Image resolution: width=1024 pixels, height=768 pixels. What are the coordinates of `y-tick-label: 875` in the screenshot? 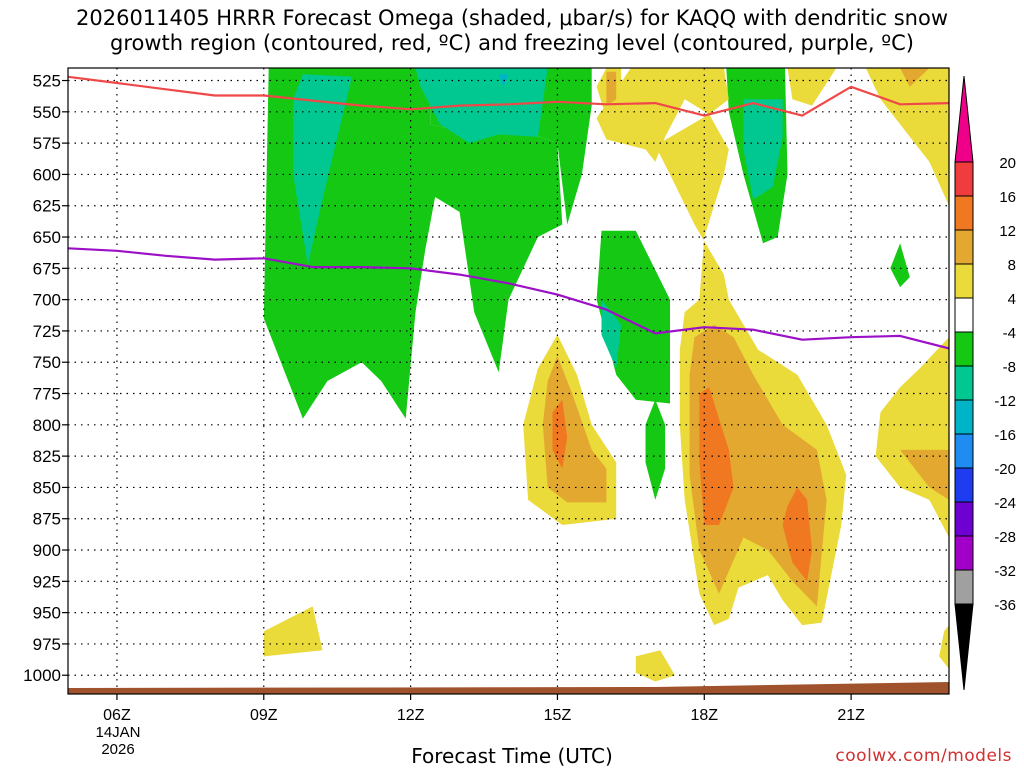 It's located at (47, 519).